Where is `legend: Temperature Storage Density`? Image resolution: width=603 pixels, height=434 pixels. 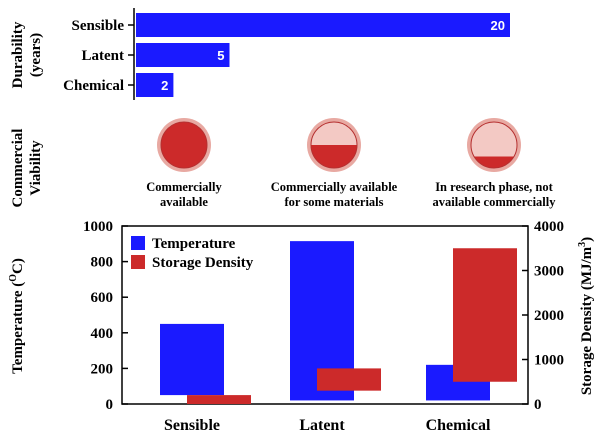 legend: Temperature Storage Density is located at coordinates (192, 253).